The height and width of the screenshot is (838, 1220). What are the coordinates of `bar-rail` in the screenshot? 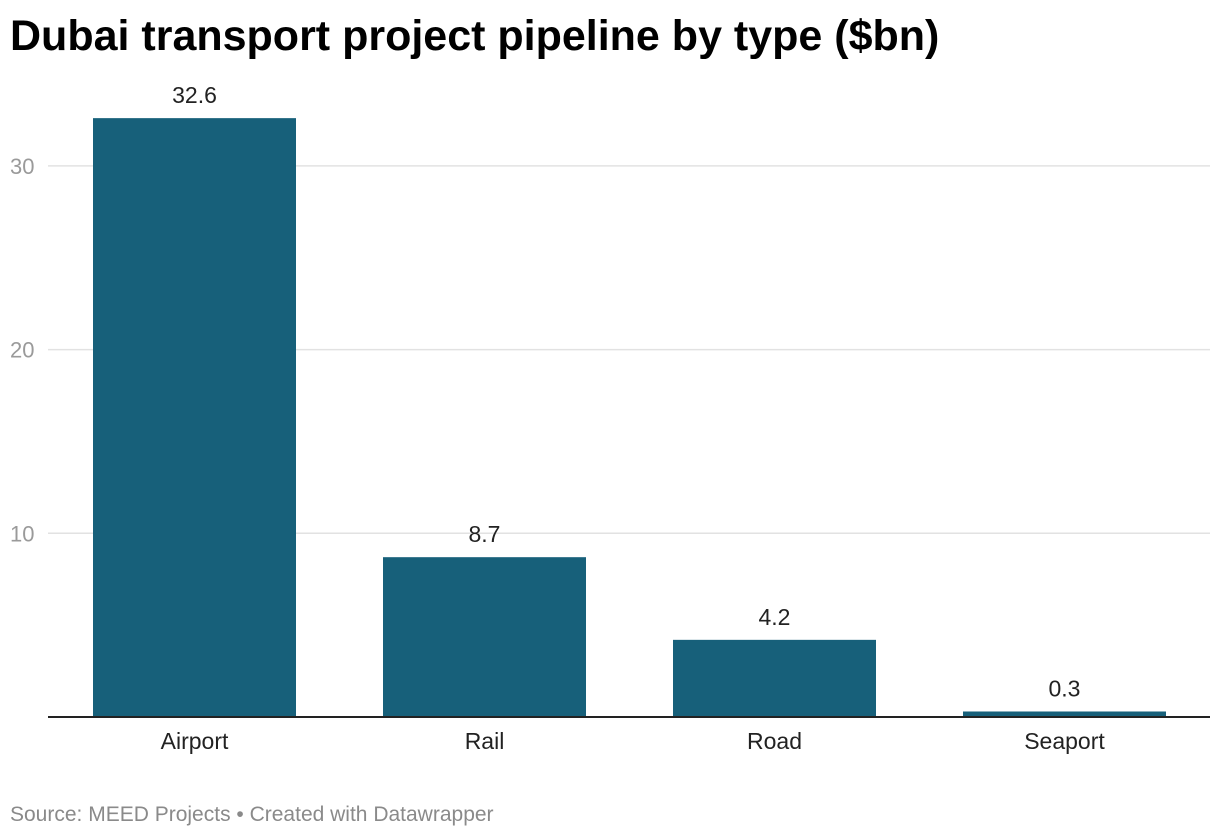 It's located at (484, 637).